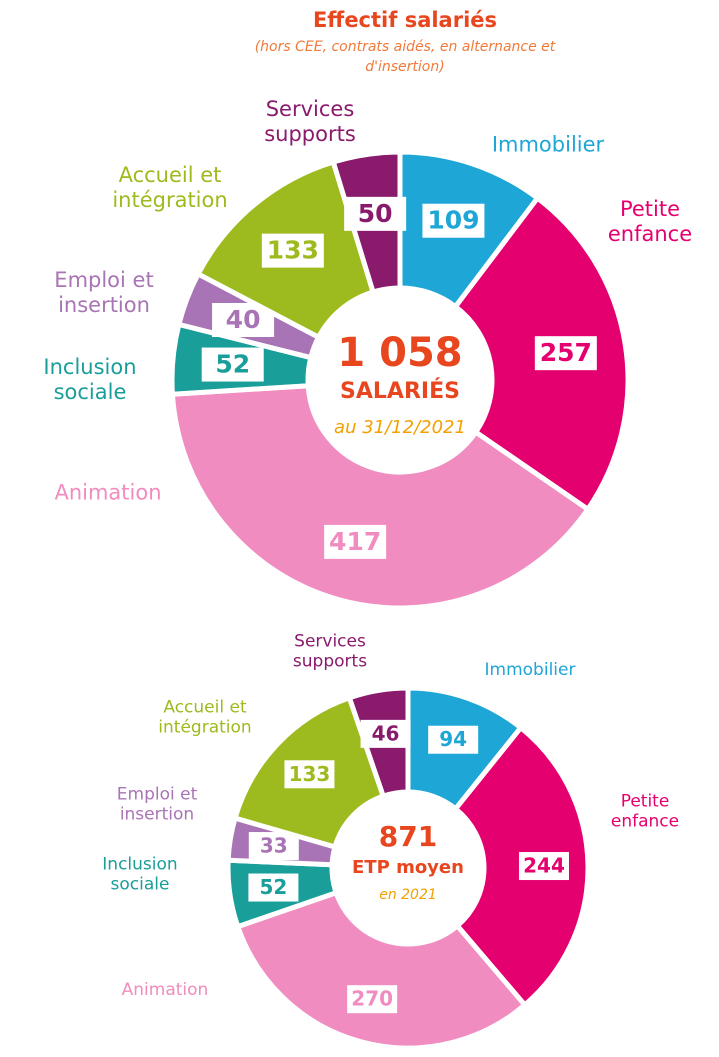  What do you see at coordinates (400, 391) in the screenshot?
I see `center-text: SALARIÉS` at bounding box center [400, 391].